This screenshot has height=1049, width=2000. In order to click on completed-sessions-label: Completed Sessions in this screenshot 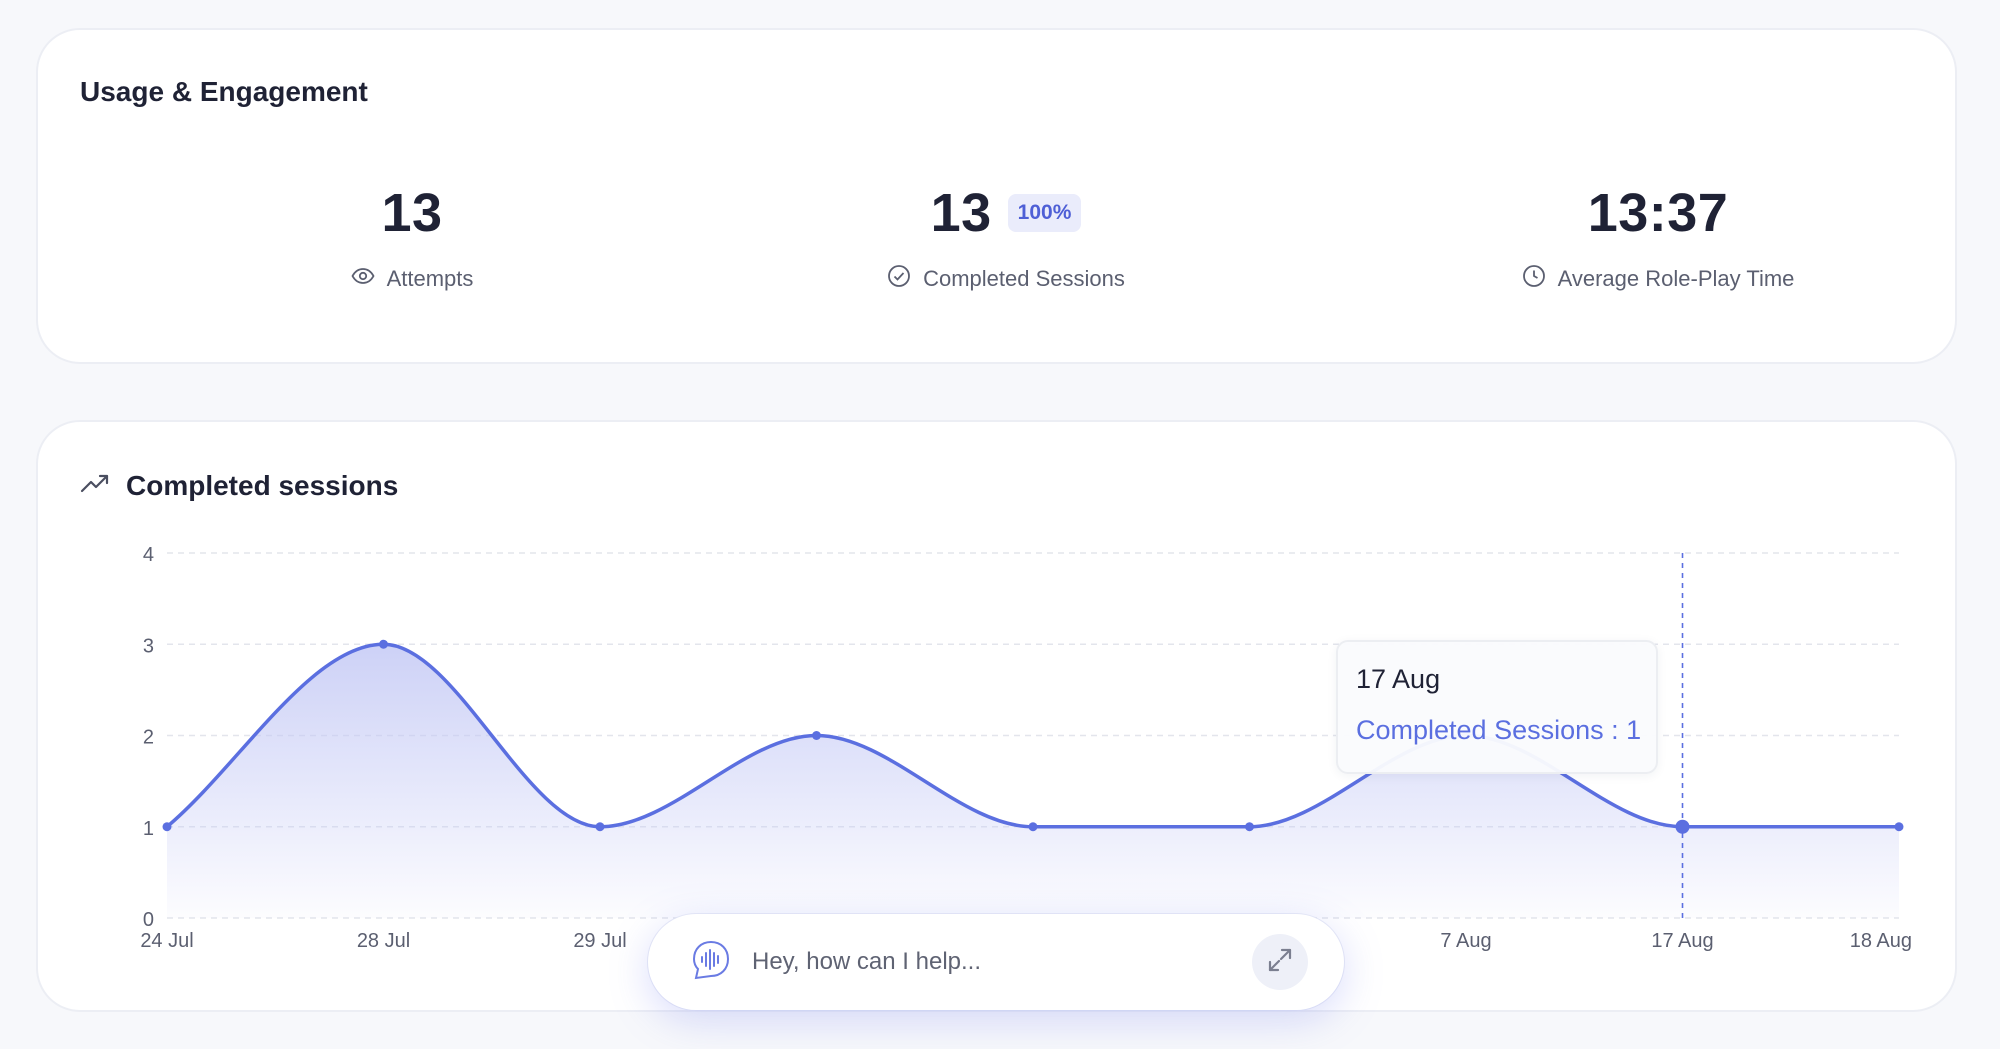, I will do `click(1024, 278)`.